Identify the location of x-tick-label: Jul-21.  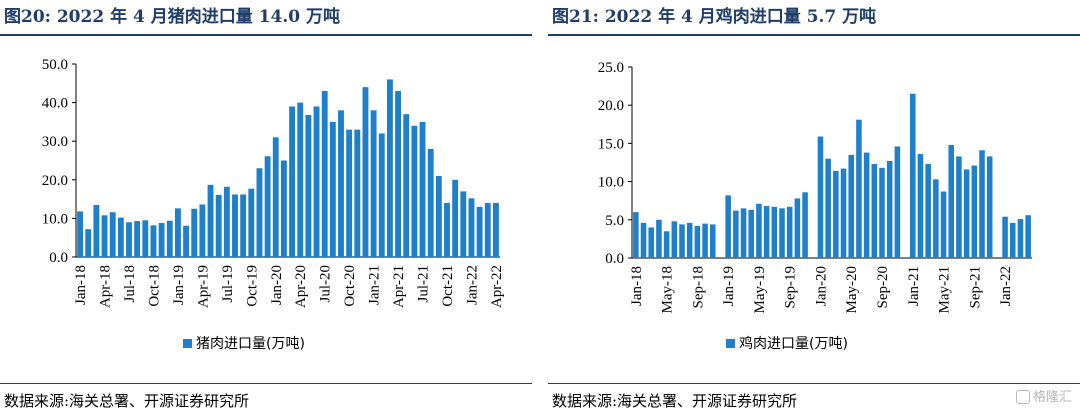
(424, 284).